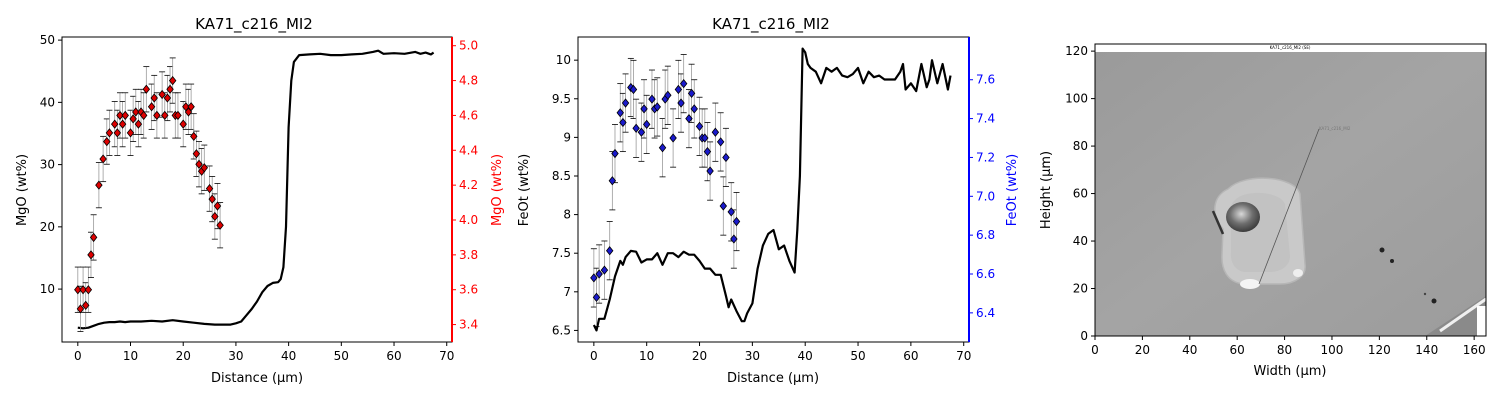 The image size is (1500, 404). I want to click on y-tick-label: 50, so click(47, 40).